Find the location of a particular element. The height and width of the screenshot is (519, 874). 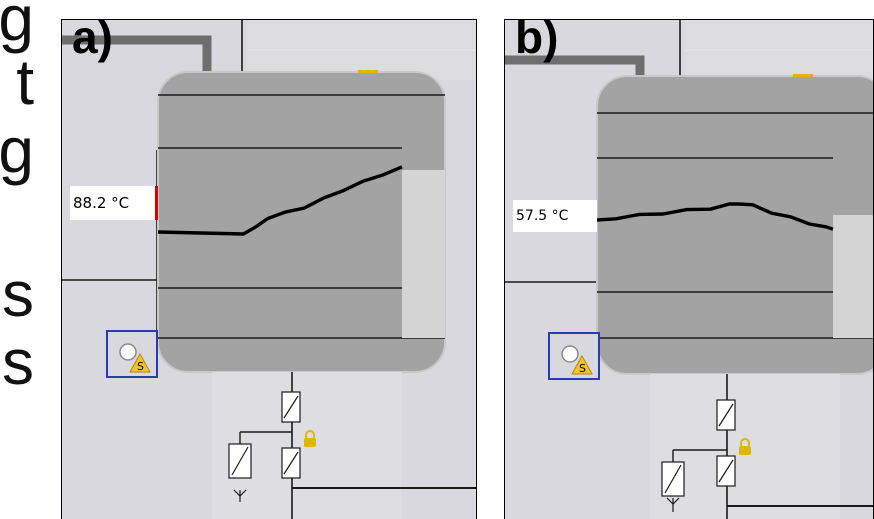

temperature-readout: 57.5 °C is located at coordinates (555, 216).